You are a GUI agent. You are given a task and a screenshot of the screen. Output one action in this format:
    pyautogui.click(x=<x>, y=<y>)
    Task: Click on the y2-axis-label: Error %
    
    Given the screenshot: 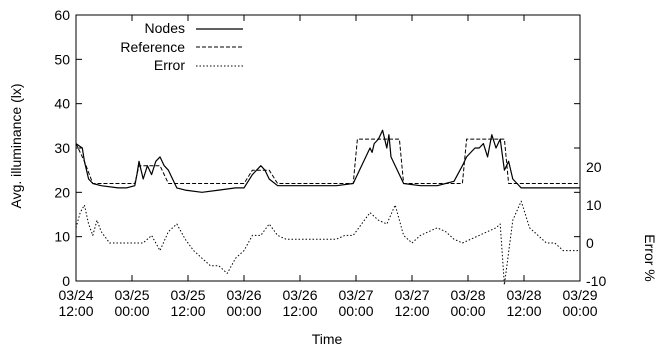 What is the action you would take?
    pyautogui.click(x=649, y=257)
    